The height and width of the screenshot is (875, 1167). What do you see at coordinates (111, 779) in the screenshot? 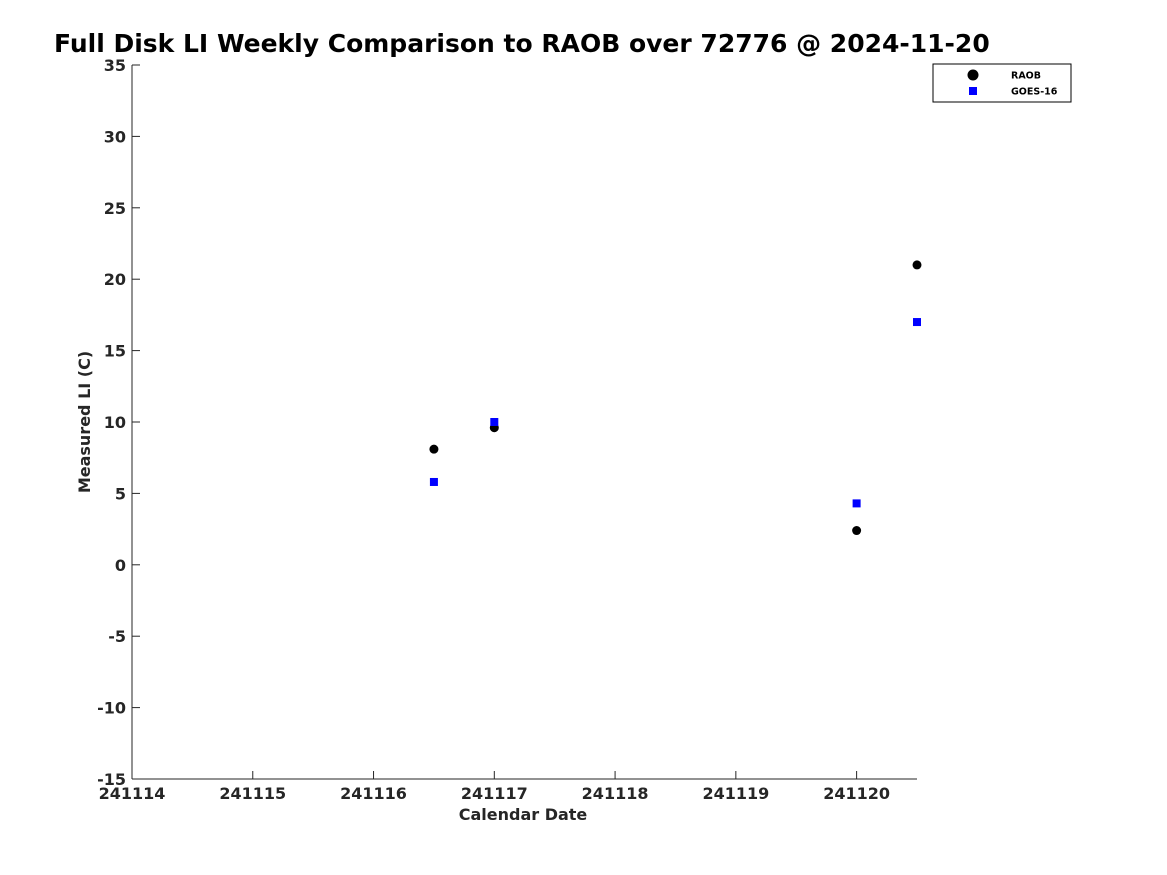
I see `y-tick-label: -15` at bounding box center [111, 779].